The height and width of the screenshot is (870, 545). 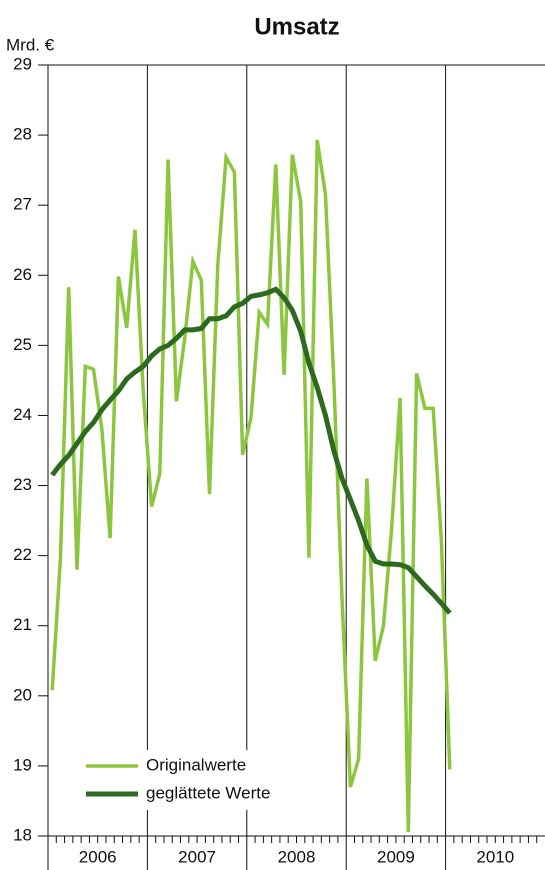 What do you see at coordinates (22, 204) in the screenshot?
I see `y-tick-label: 27` at bounding box center [22, 204].